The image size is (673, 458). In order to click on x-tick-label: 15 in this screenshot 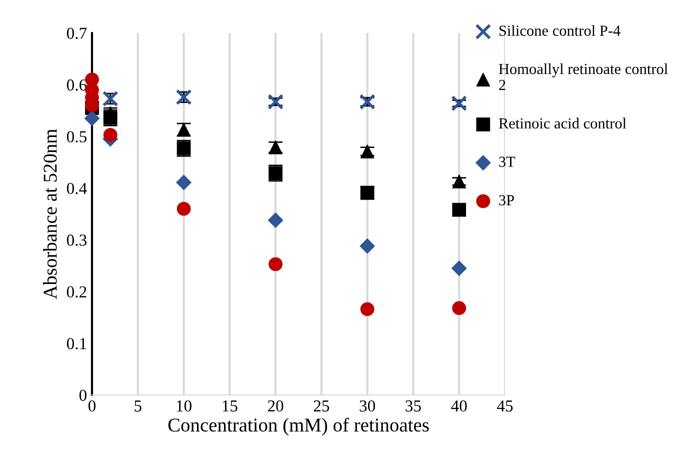, I will do `click(230, 406)`.